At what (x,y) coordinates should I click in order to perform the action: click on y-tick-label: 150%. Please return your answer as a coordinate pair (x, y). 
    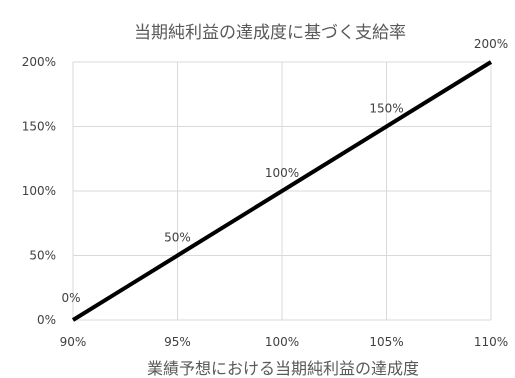
    Looking at the image, I should click on (39, 127).